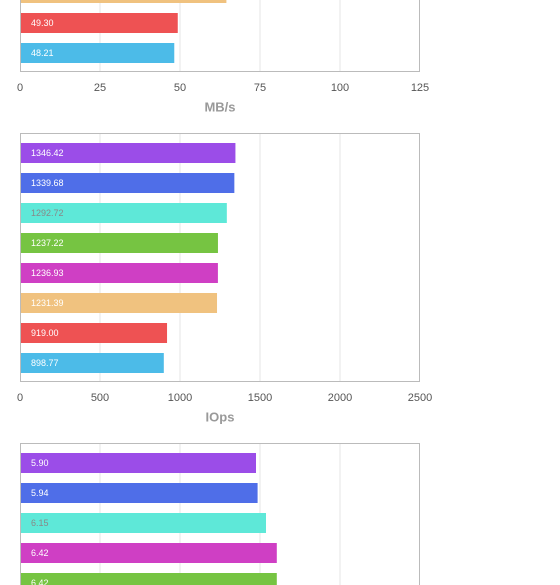 This screenshot has width=560, height=585. What do you see at coordinates (260, 398) in the screenshot?
I see `x-tick-label: 1500` at bounding box center [260, 398].